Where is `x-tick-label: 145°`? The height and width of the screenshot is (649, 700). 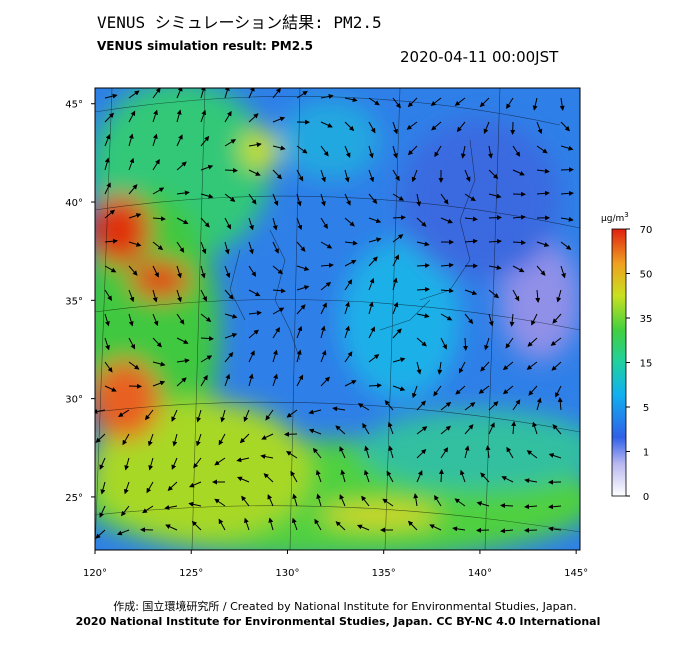 x-tick-label: 145° is located at coordinates (576, 573).